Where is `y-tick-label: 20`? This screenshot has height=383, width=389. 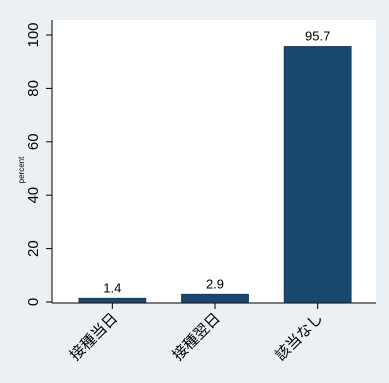 y-tick-label: 20 is located at coordinates (33, 248).